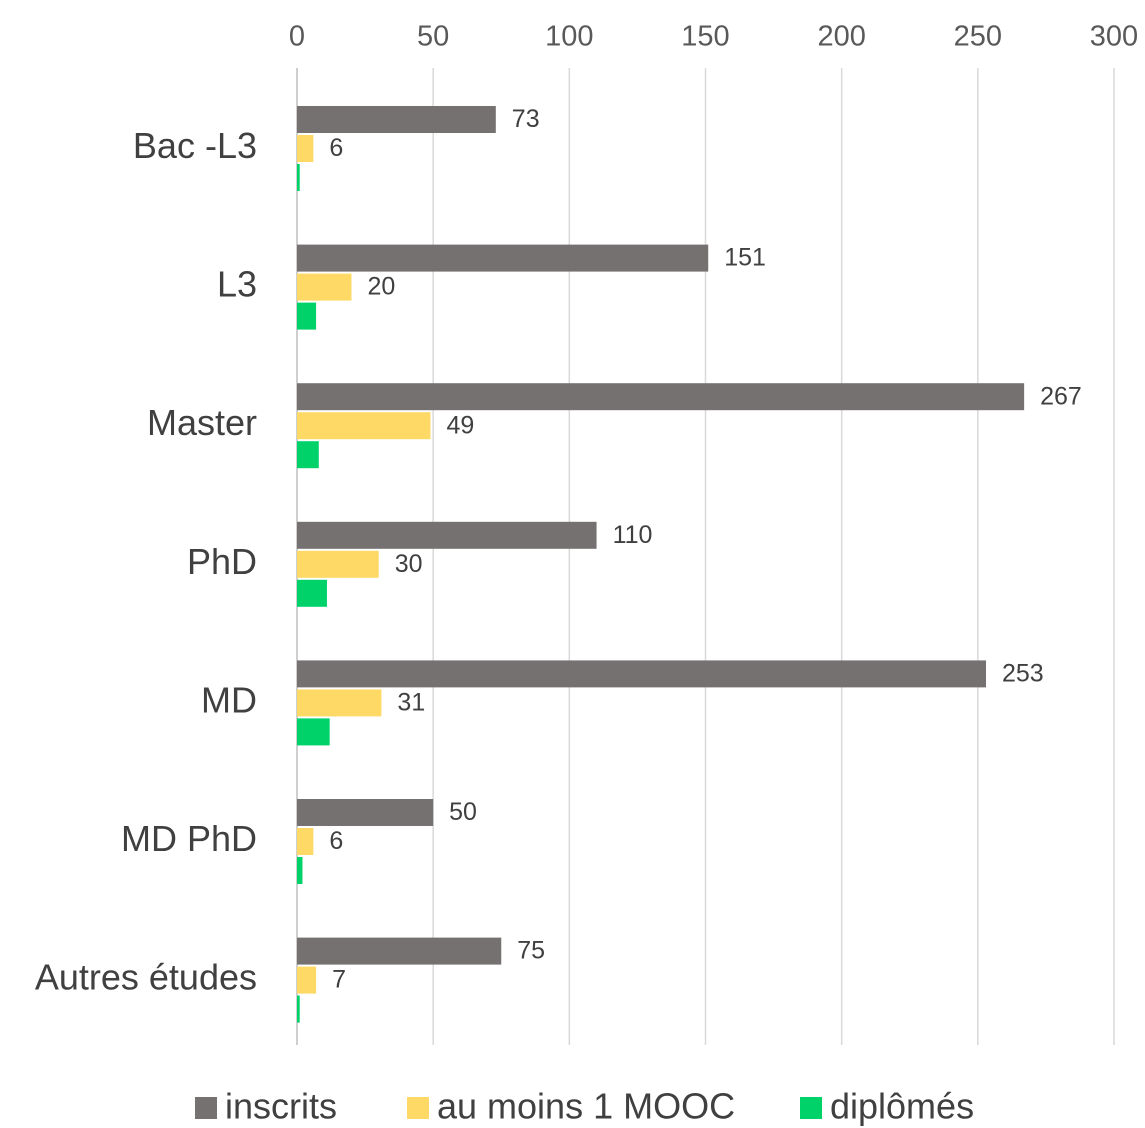 The image size is (1145, 1128). Describe the element at coordinates (745, 258) in the screenshot. I see `data-label: 151` at that location.